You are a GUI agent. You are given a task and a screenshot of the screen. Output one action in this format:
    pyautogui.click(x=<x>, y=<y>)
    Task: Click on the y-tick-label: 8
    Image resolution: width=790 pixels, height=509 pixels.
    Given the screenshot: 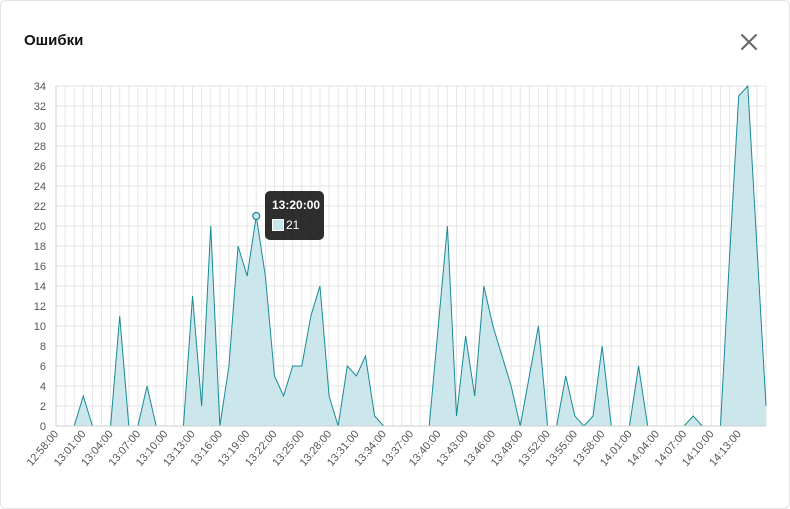 What is the action you would take?
    pyautogui.click(x=43, y=347)
    